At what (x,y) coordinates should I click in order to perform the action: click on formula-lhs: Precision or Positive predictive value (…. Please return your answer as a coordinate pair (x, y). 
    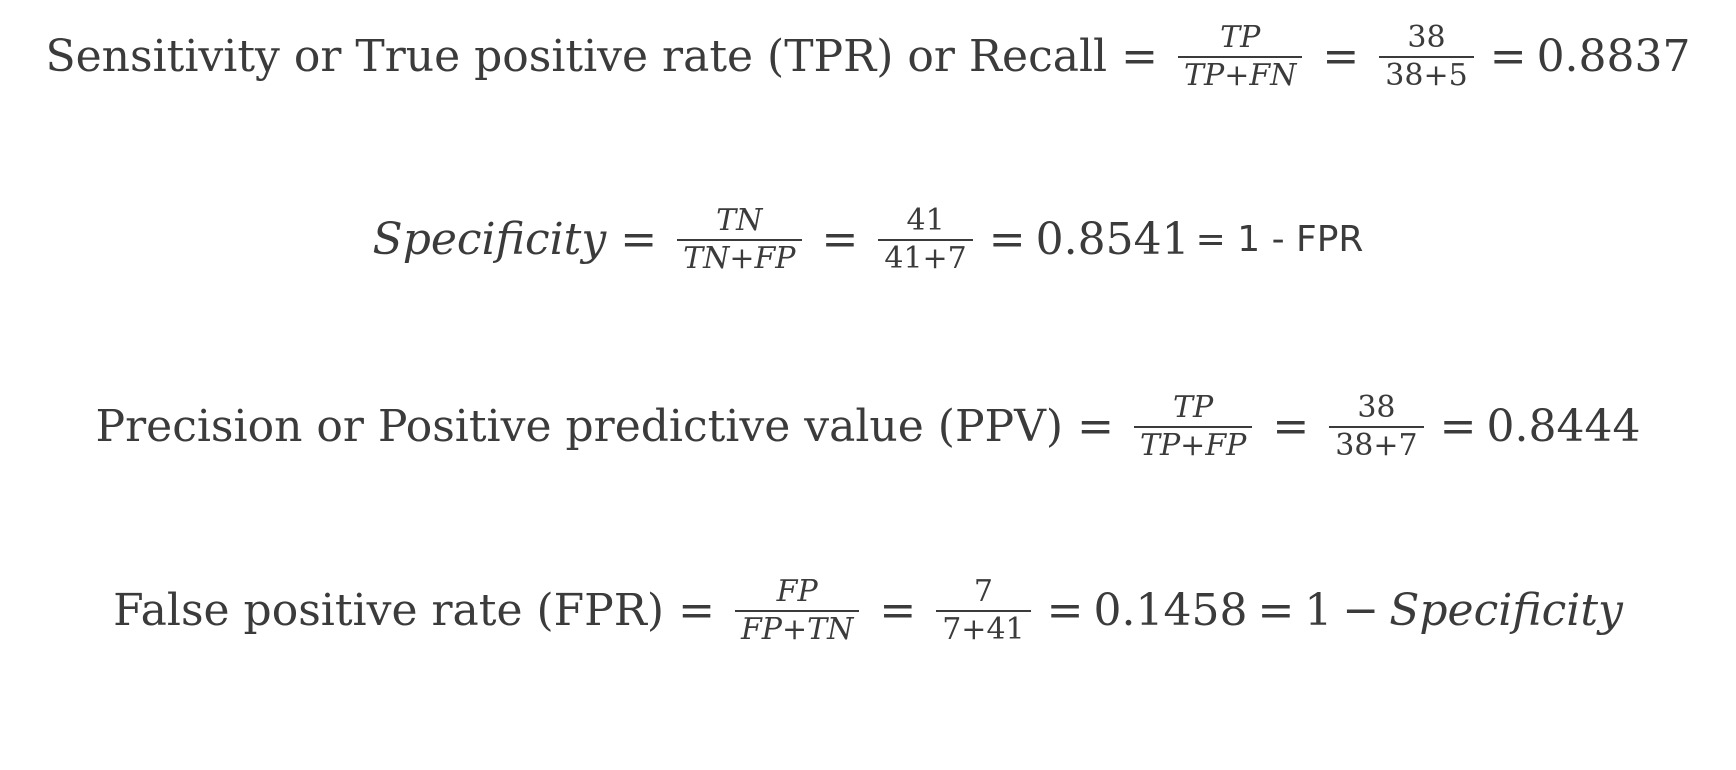
    Looking at the image, I should click on (579, 426).